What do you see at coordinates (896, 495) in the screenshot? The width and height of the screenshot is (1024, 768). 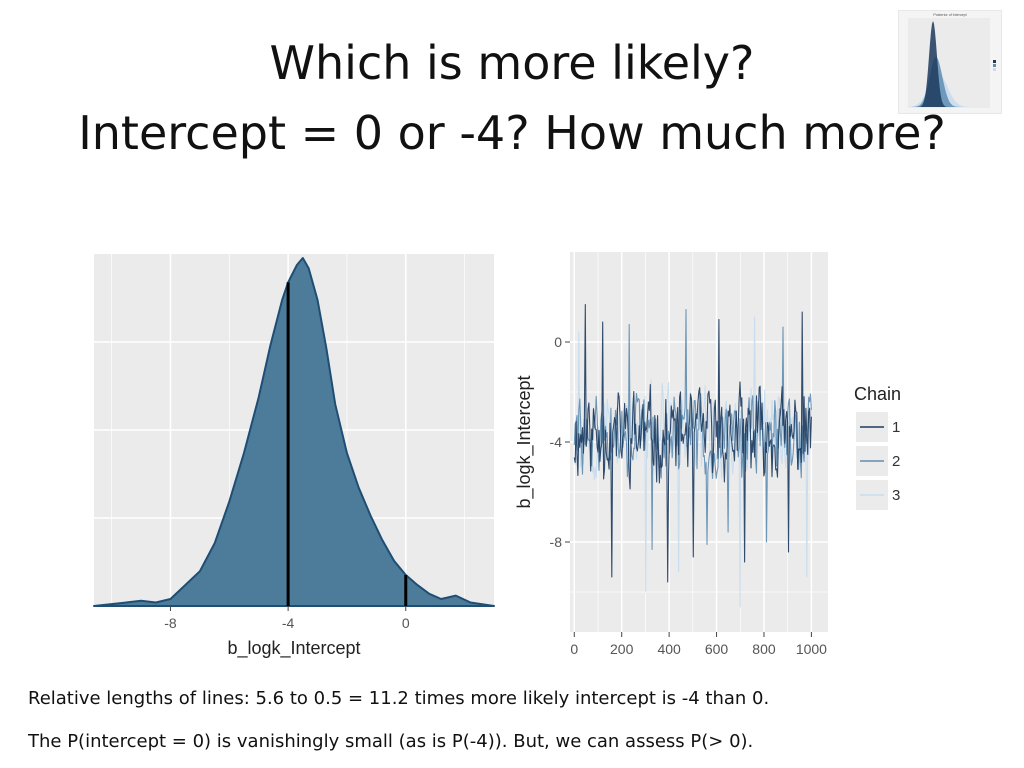 I see `legend-label-chain-3: 3` at bounding box center [896, 495].